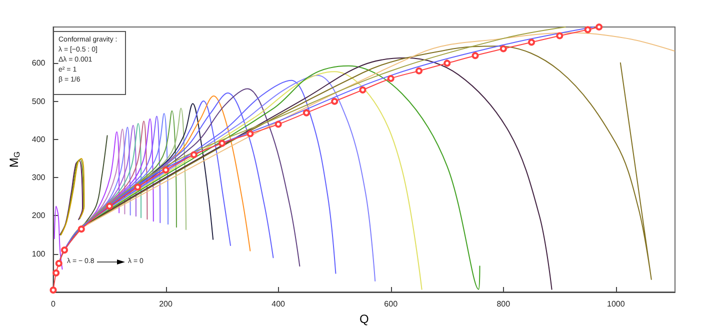 This screenshot has width=708, height=332. What do you see at coordinates (364, 319) in the screenshot?
I see `x-axis-title: Q` at bounding box center [364, 319].